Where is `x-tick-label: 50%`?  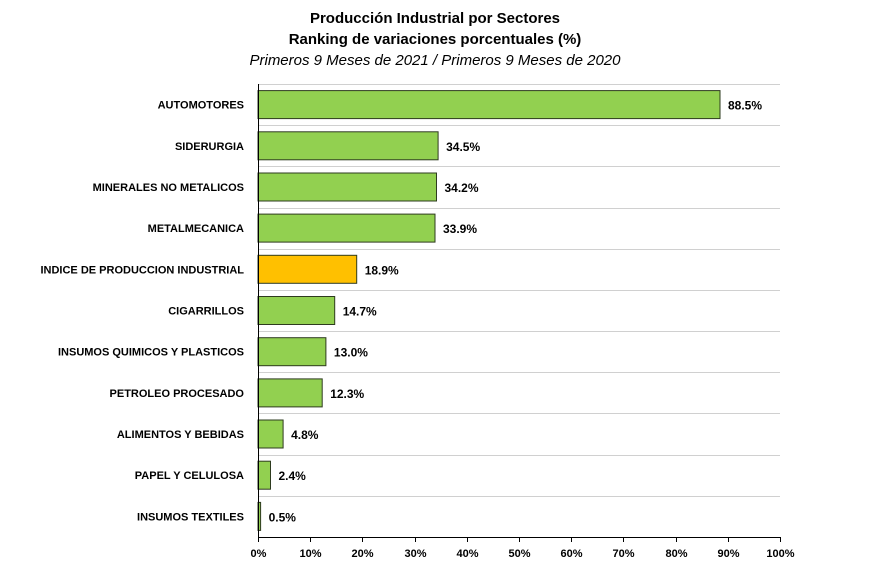
x-tick-label: 50% is located at coordinates (519, 554).